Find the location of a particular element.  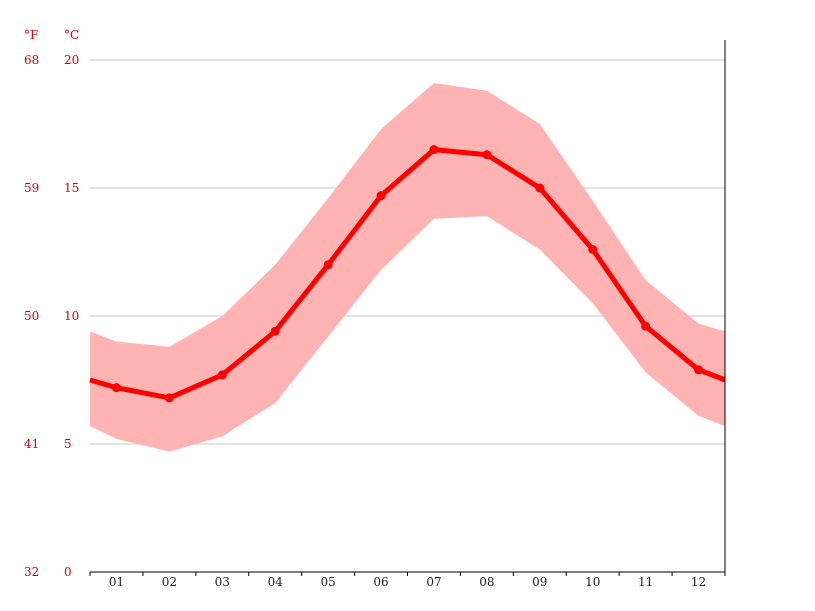

fahrenheit-tick-label: 32 is located at coordinates (31, 572).